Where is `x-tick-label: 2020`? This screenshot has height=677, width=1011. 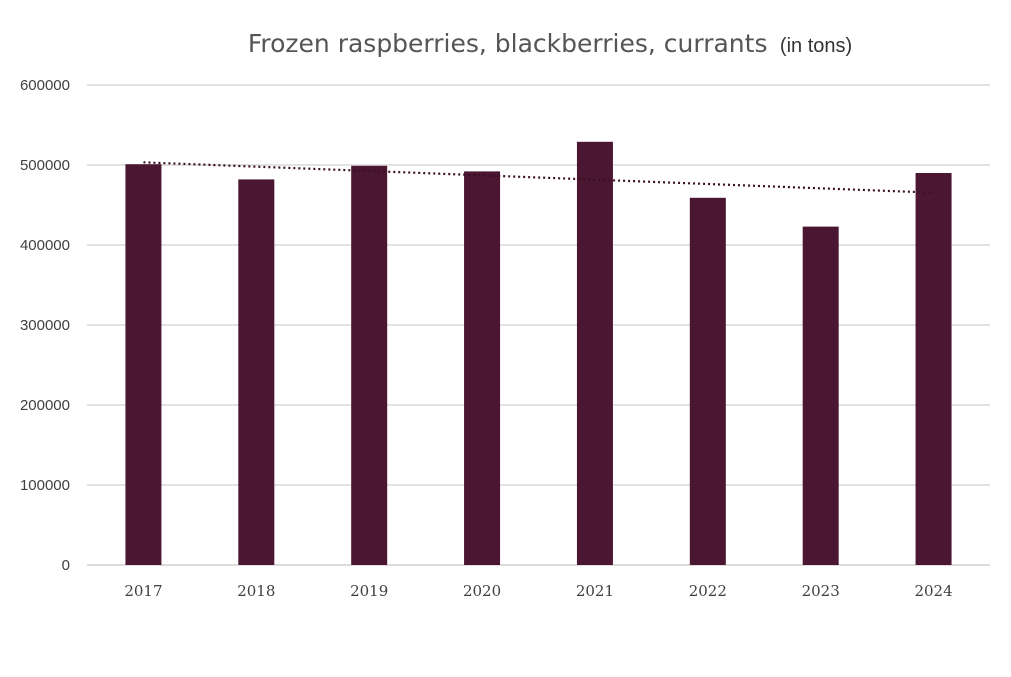
x-tick-label: 2020 is located at coordinates (482, 591).